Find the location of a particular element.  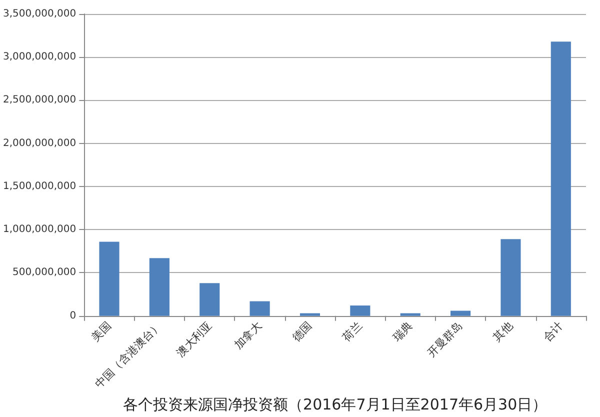

x-tick-label: 荷兰 is located at coordinates (352, 331).